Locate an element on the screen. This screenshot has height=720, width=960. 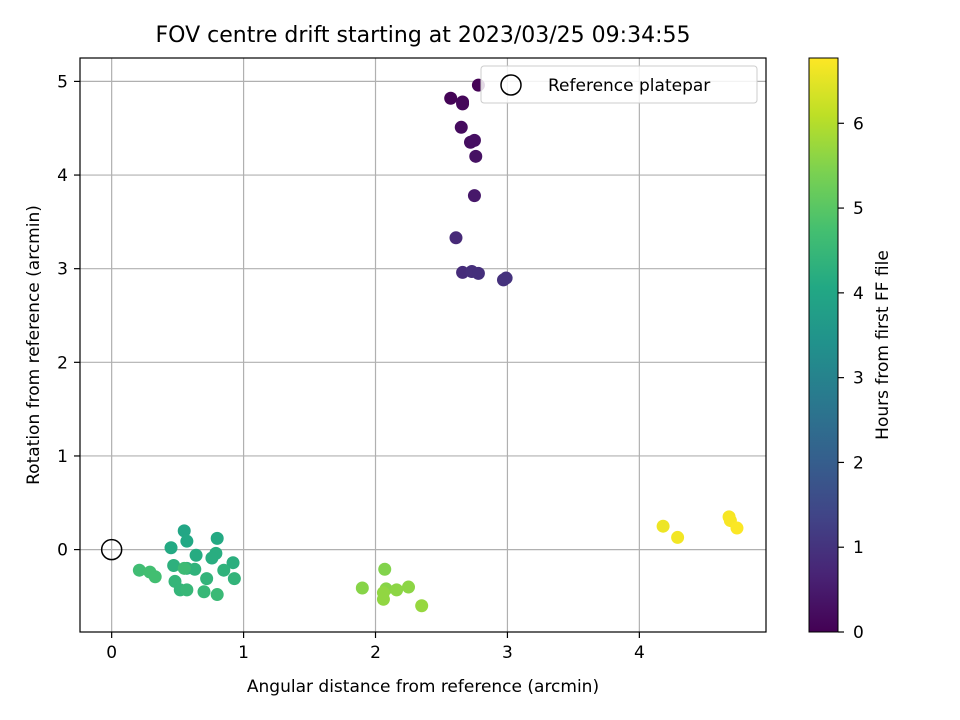
colorbar-tick-label: 5 is located at coordinates (858, 209).